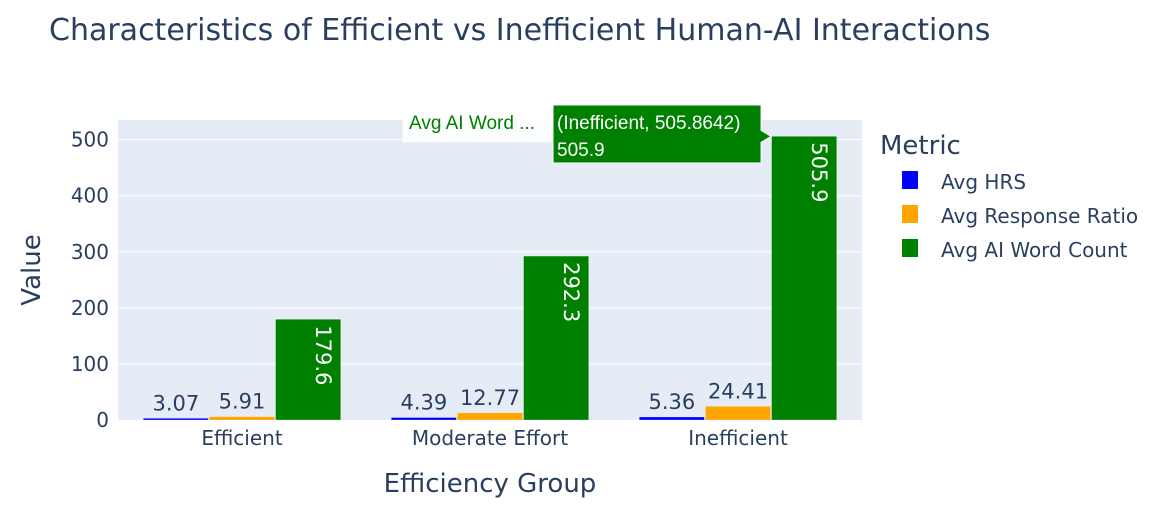  I want to click on bar-value-label: 24.41, so click(738, 391).